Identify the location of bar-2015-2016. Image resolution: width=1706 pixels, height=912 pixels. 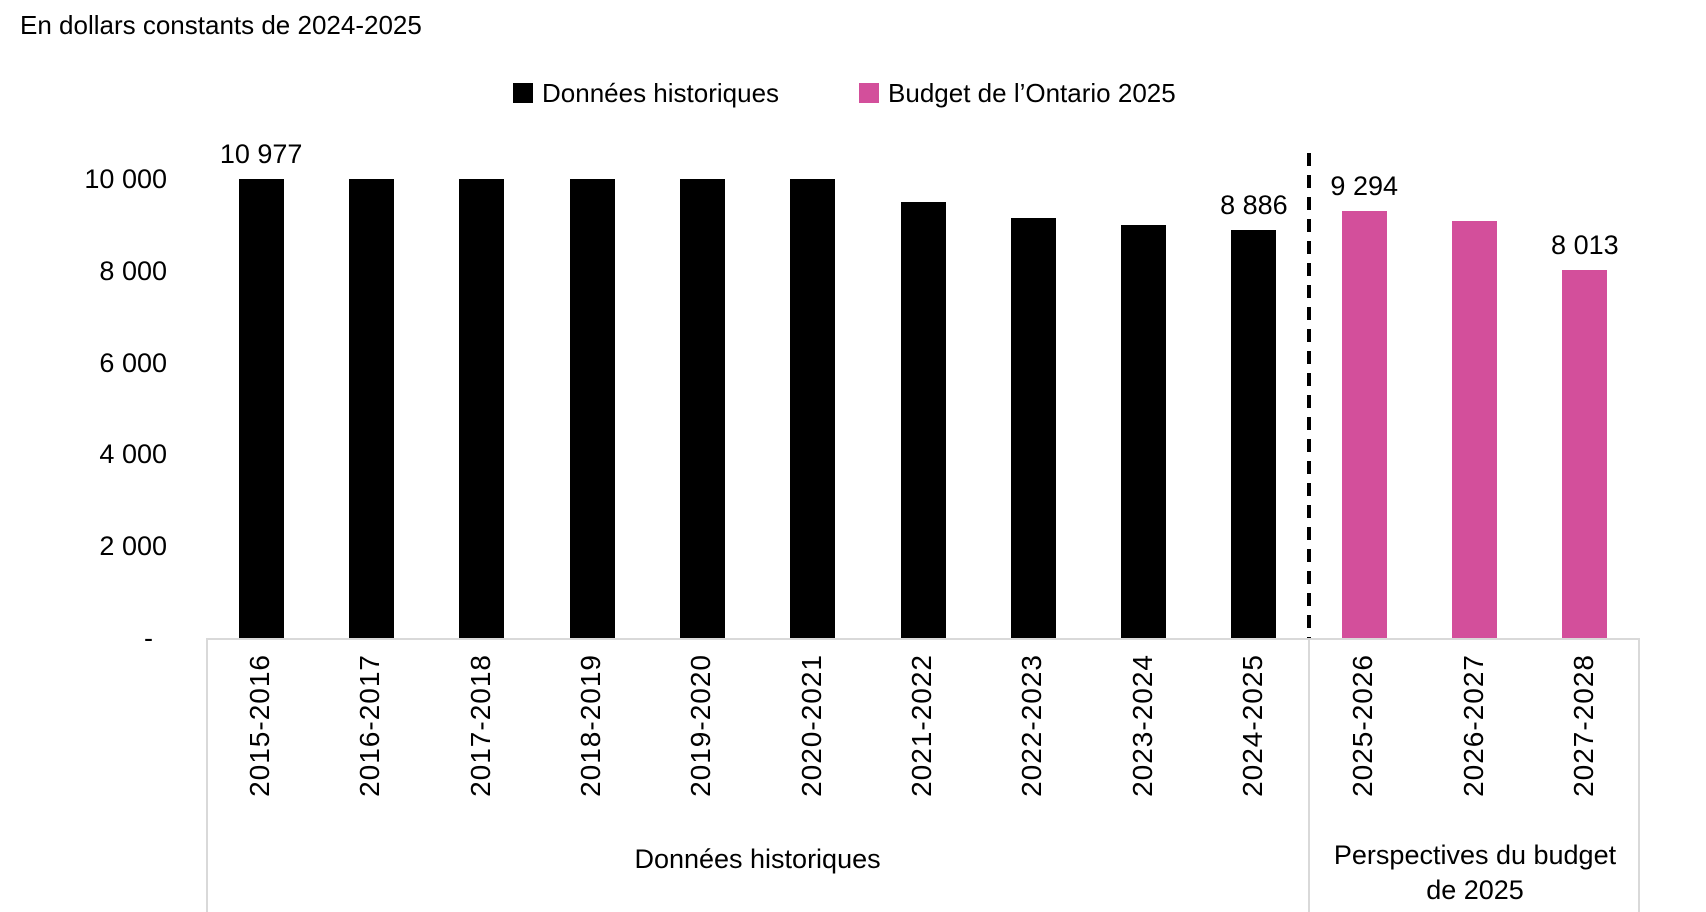
(261, 408).